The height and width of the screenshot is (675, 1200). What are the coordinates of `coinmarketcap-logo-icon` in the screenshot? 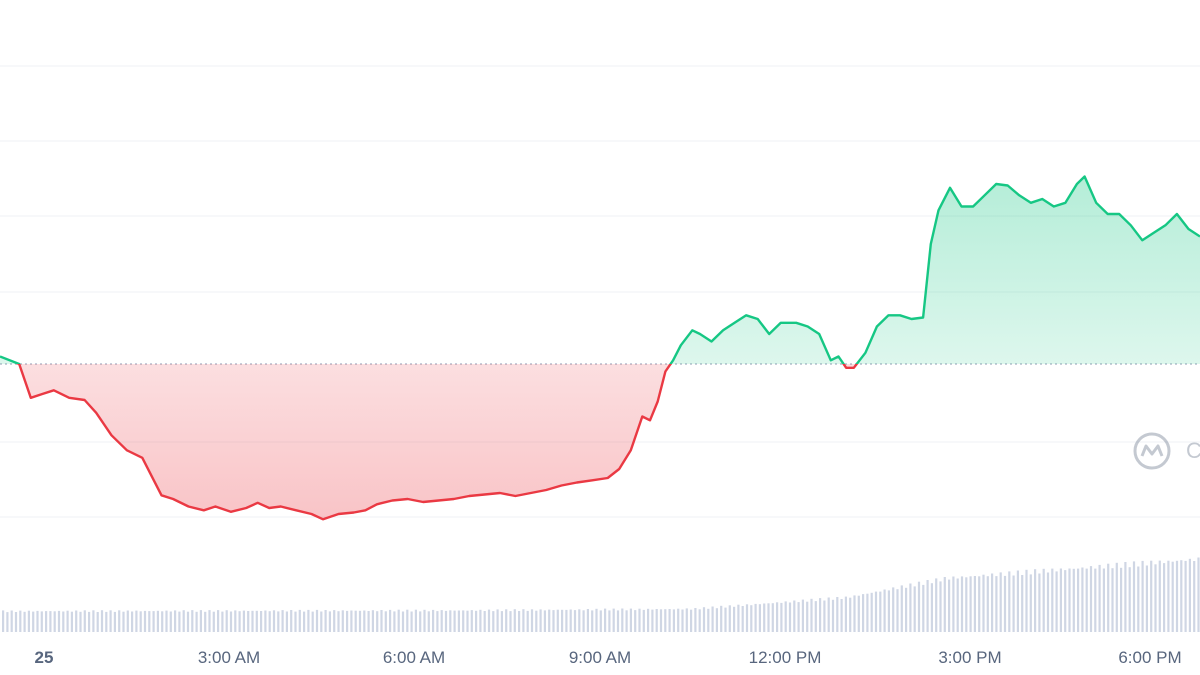 It's located at (1152, 451).